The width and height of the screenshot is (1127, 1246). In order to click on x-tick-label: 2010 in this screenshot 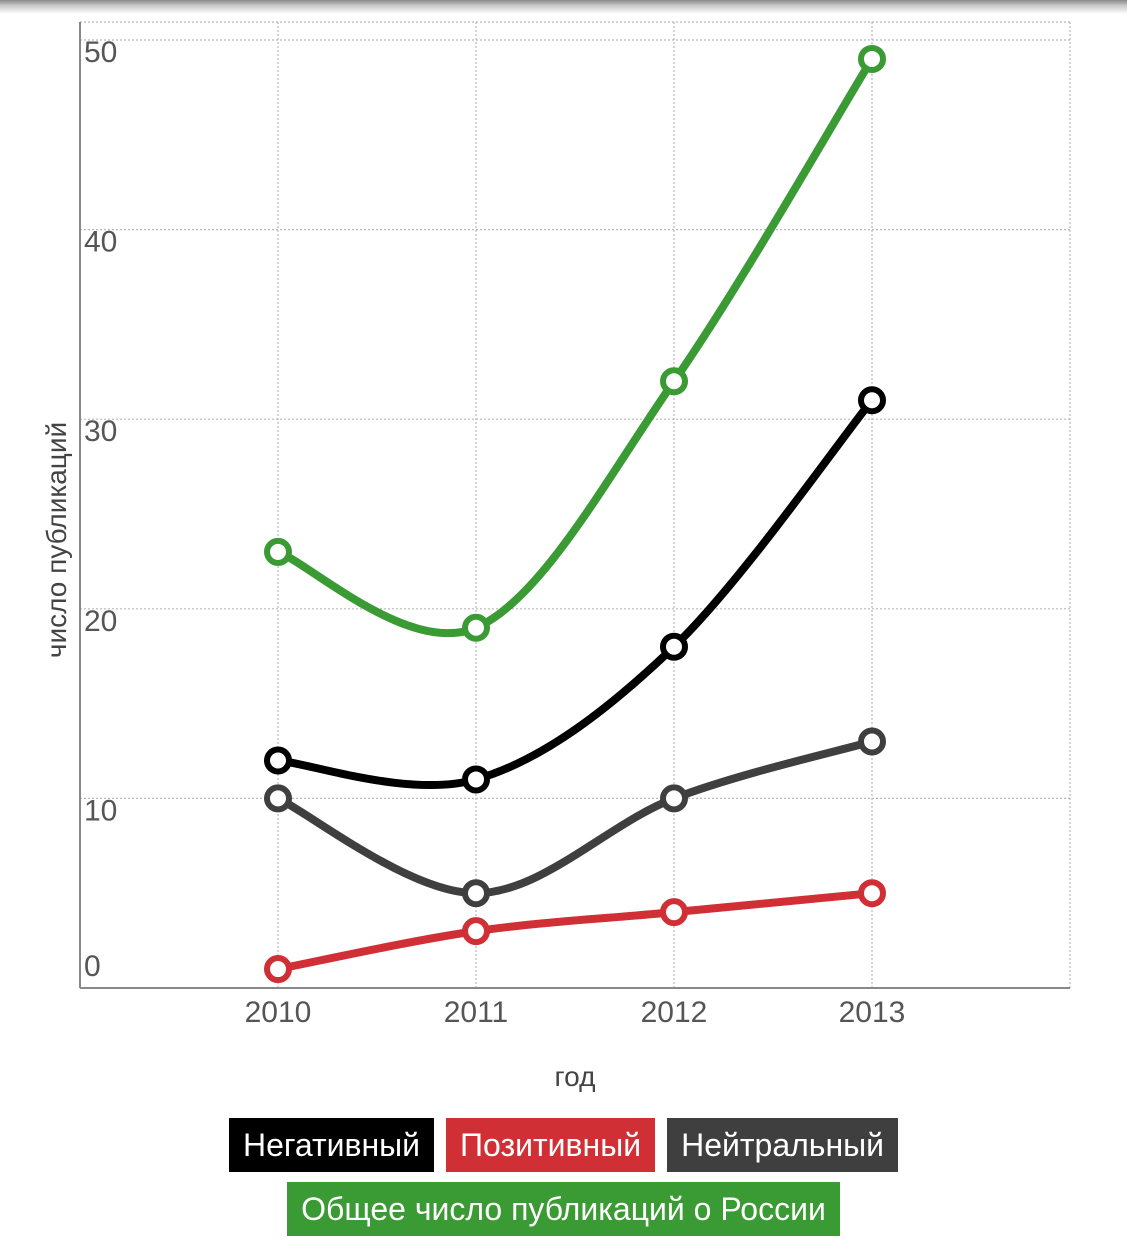, I will do `click(278, 1012)`.